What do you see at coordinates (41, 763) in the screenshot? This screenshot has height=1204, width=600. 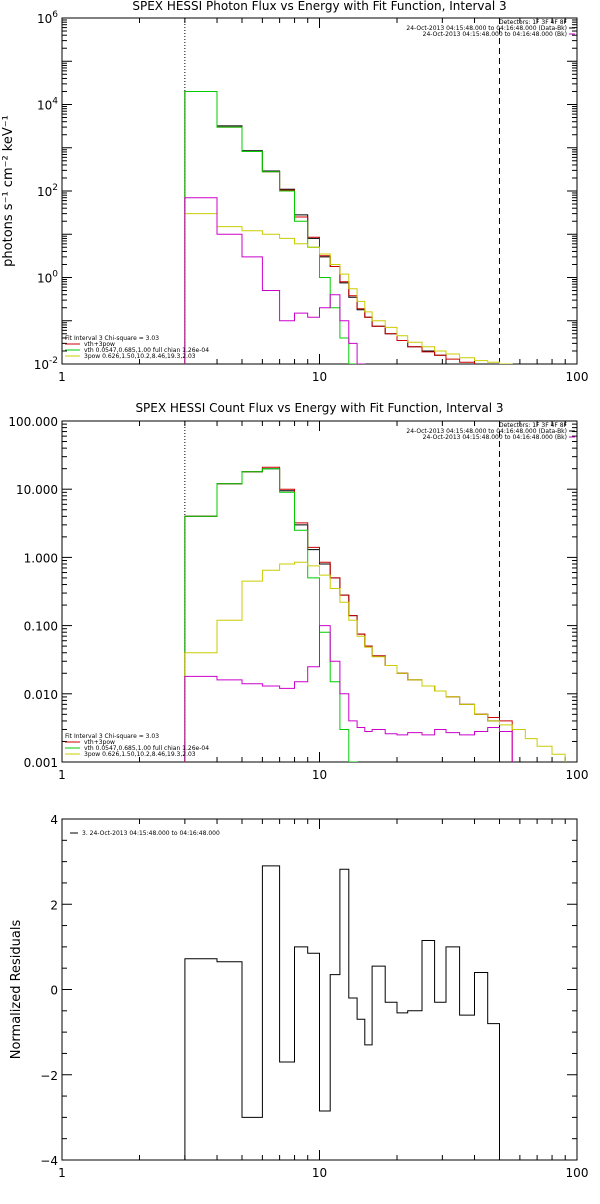 I see `y-tick-label: 0.001` at bounding box center [41, 763].